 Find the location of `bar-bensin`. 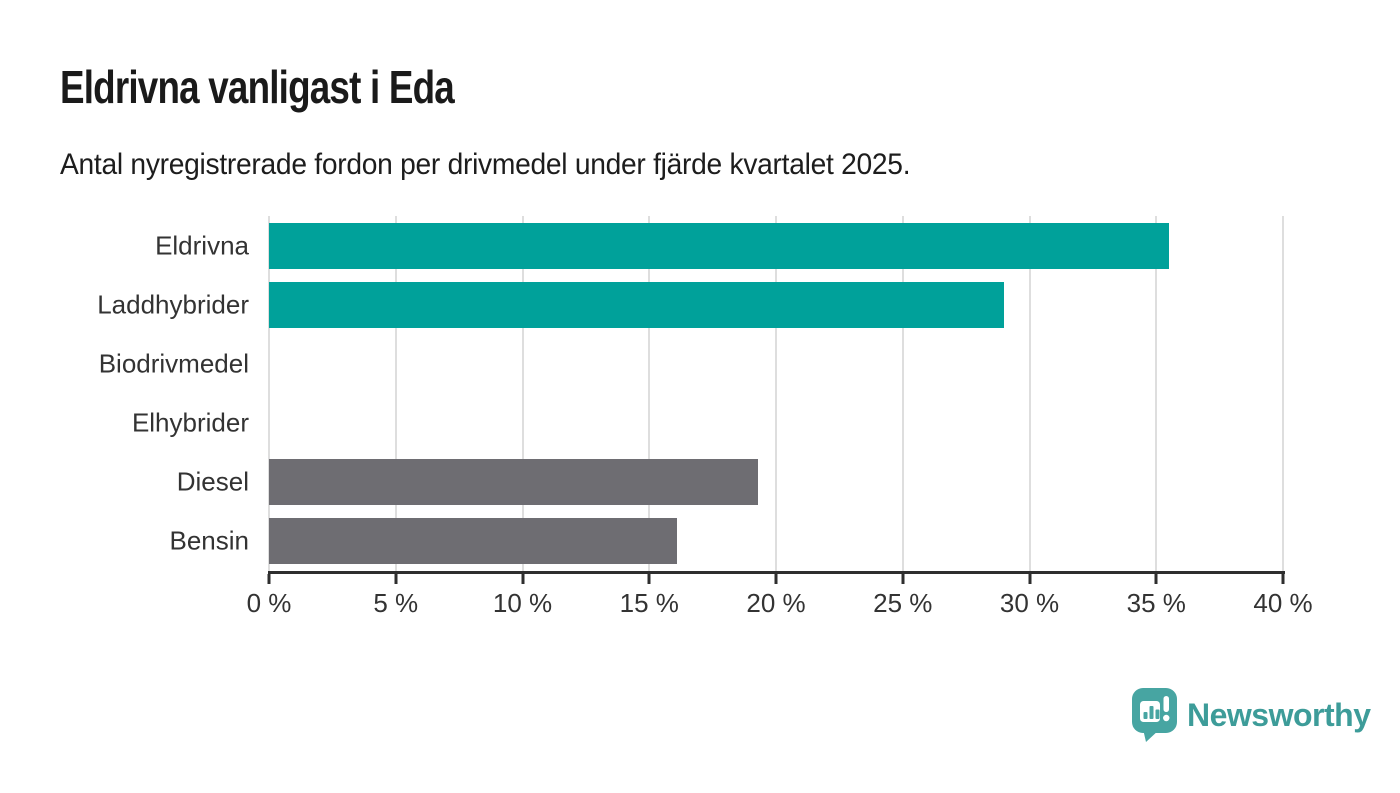

bar-bensin is located at coordinates (473, 541).